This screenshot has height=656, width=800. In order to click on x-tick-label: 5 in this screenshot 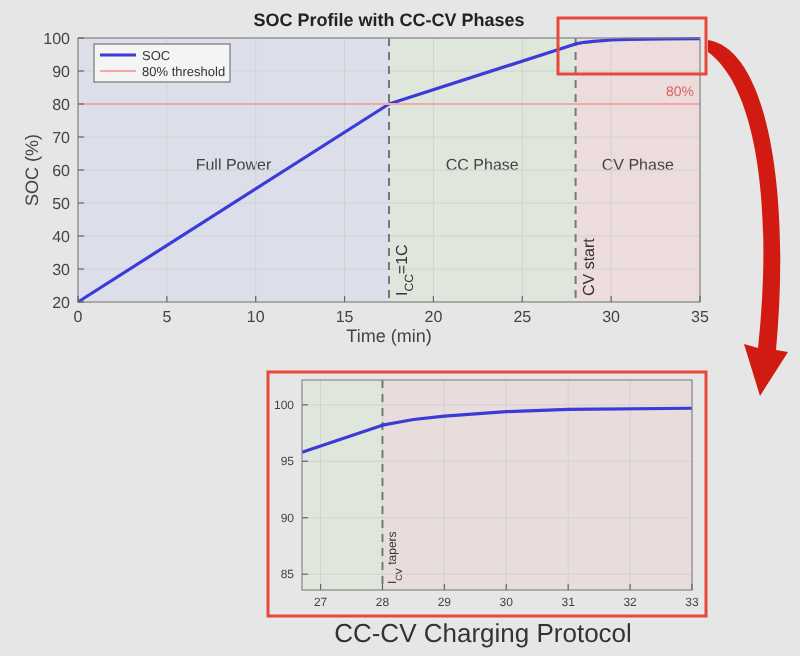, I will do `click(167, 317)`.